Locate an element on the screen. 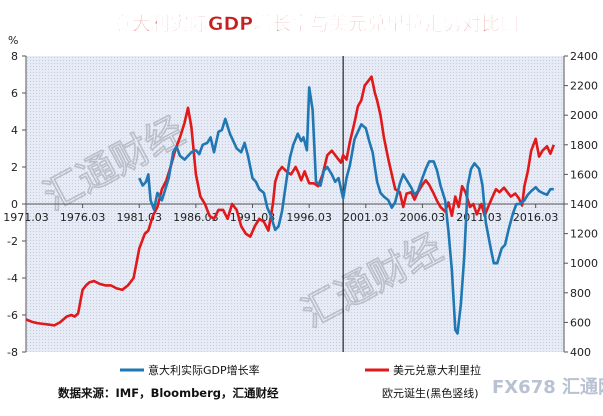  left-axis-ticks: -8 -6 -4 -2 0 2 4 6 8 is located at coordinates (16, 204).